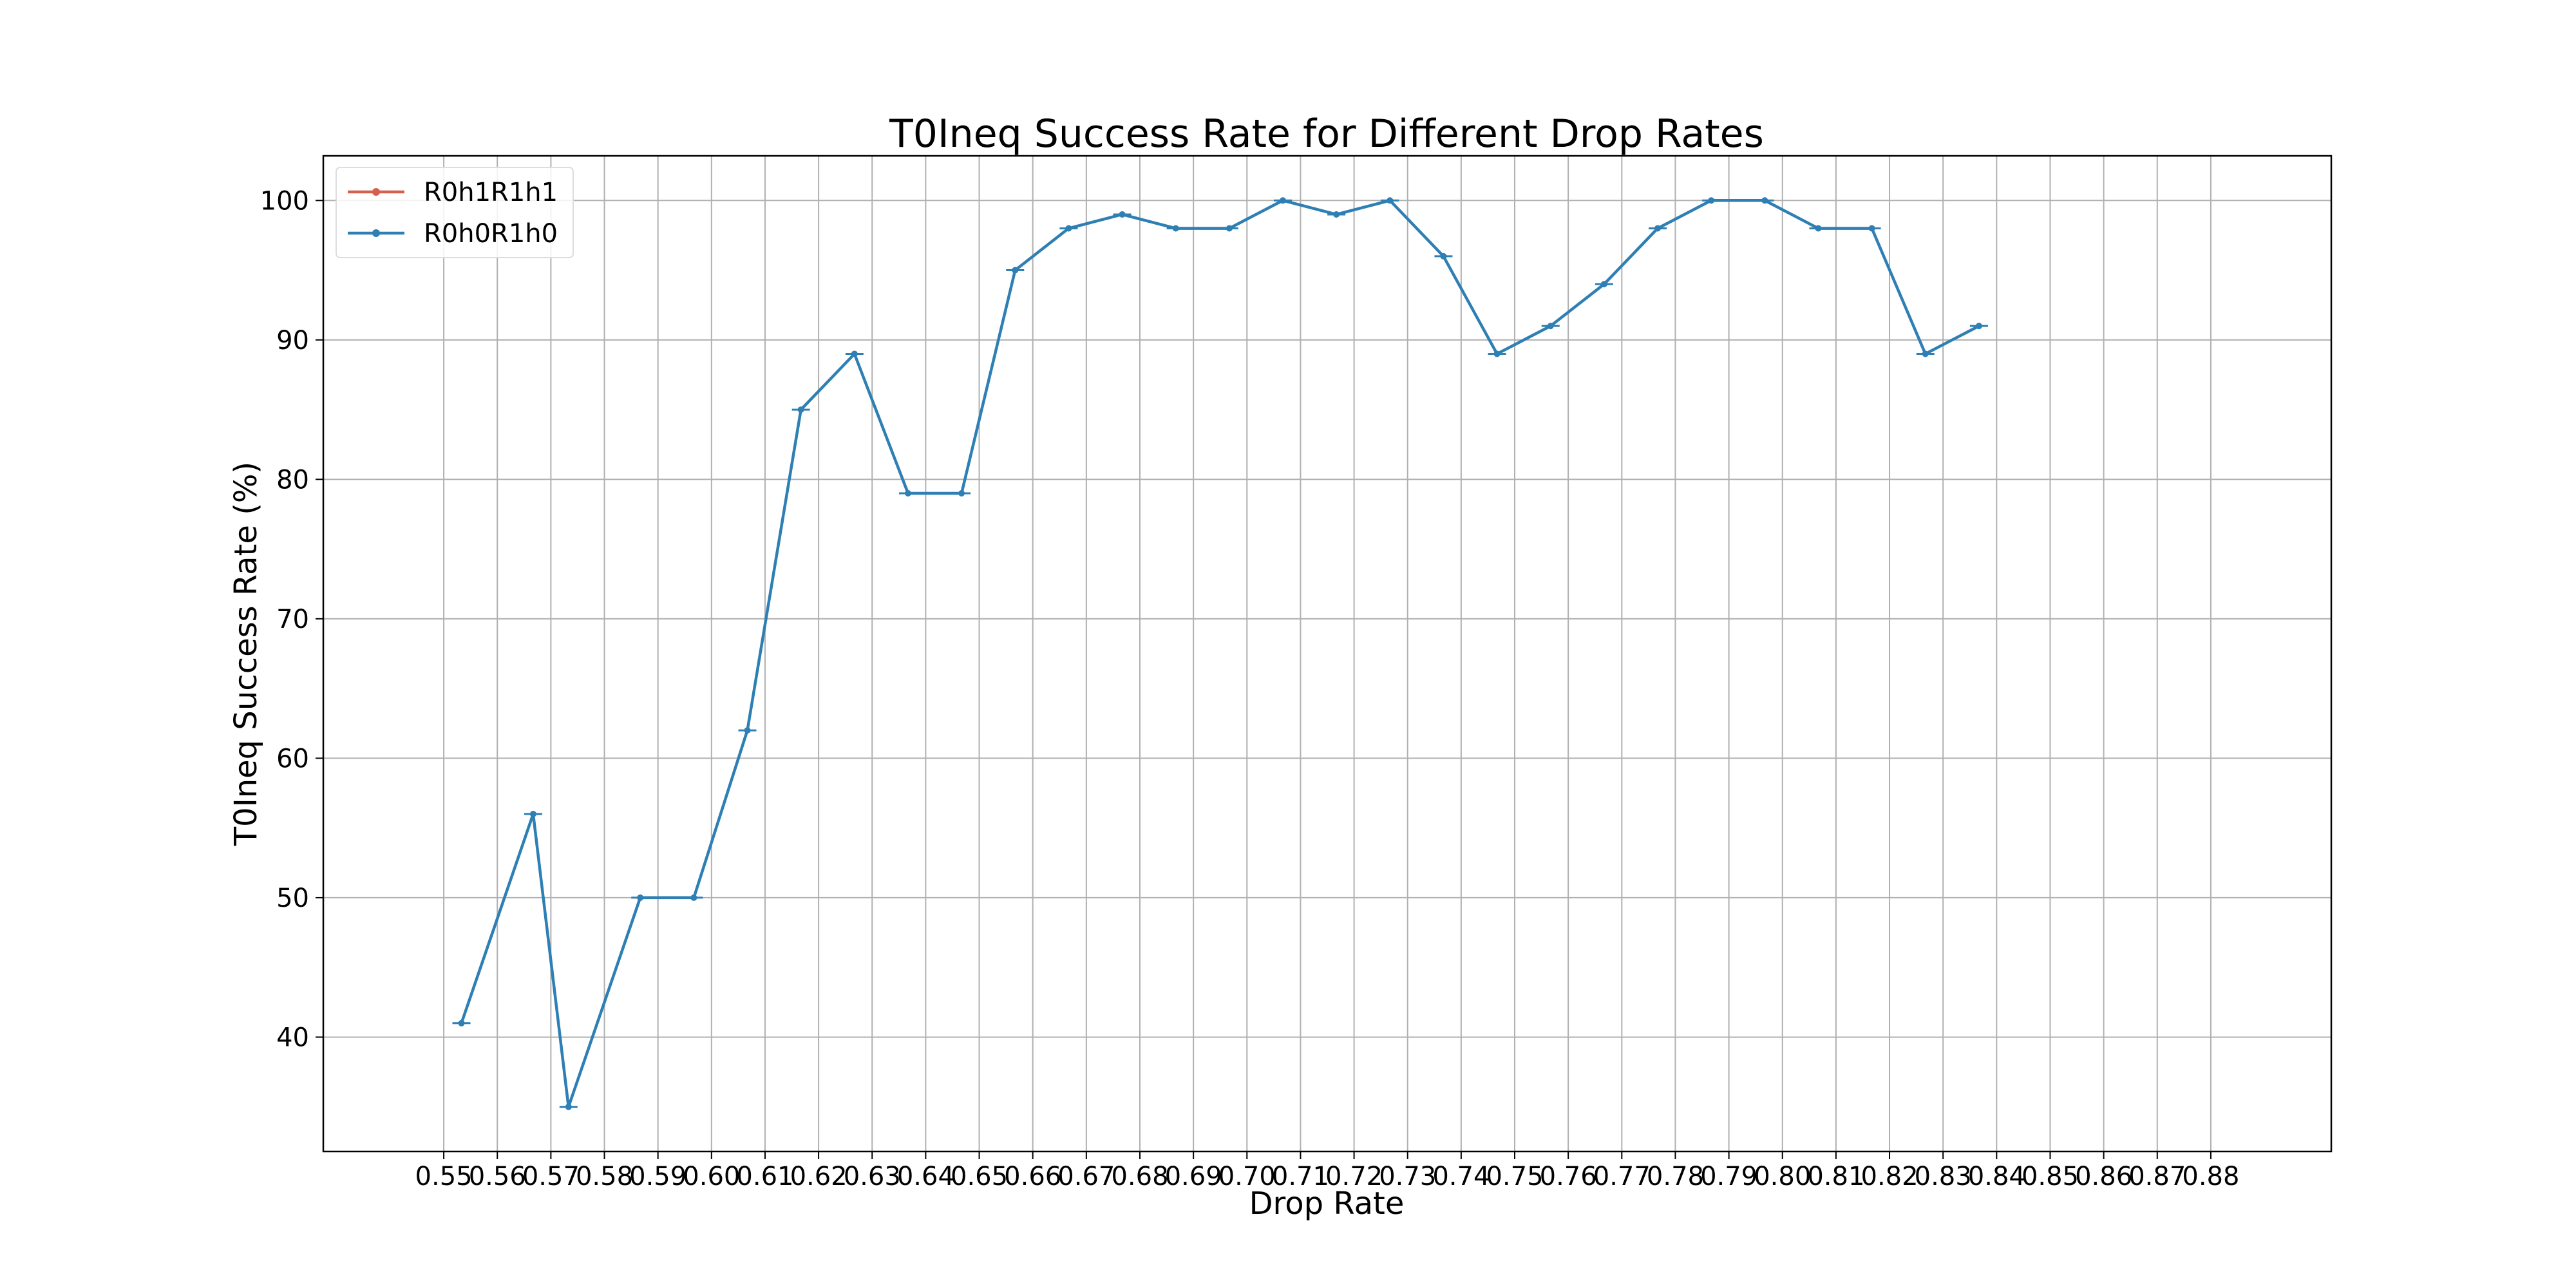 The height and width of the screenshot is (1288, 2576). What do you see at coordinates (1139, 1176) in the screenshot?
I see `x-tick-label: 0.68` at bounding box center [1139, 1176].